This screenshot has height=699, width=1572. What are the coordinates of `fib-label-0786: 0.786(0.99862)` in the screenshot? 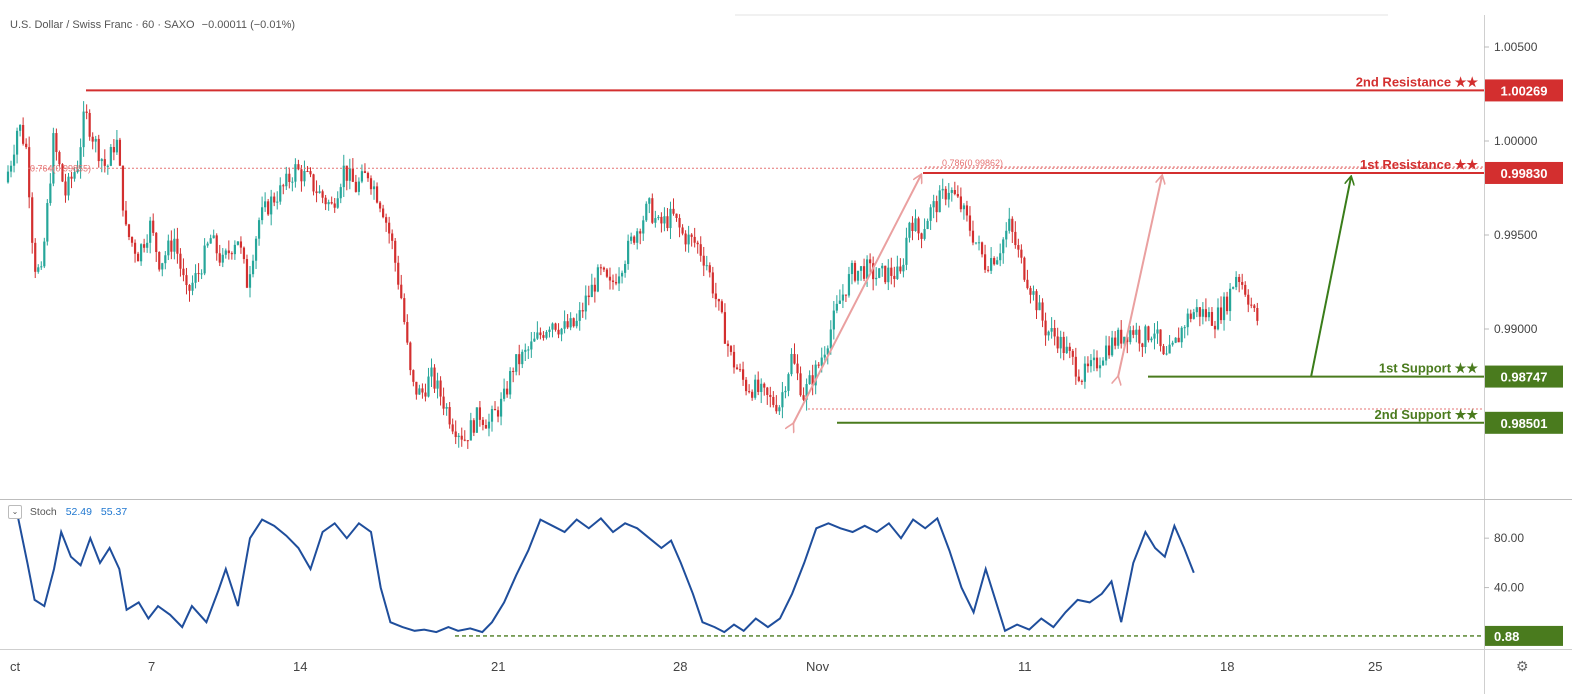 It's located at (972, 163).